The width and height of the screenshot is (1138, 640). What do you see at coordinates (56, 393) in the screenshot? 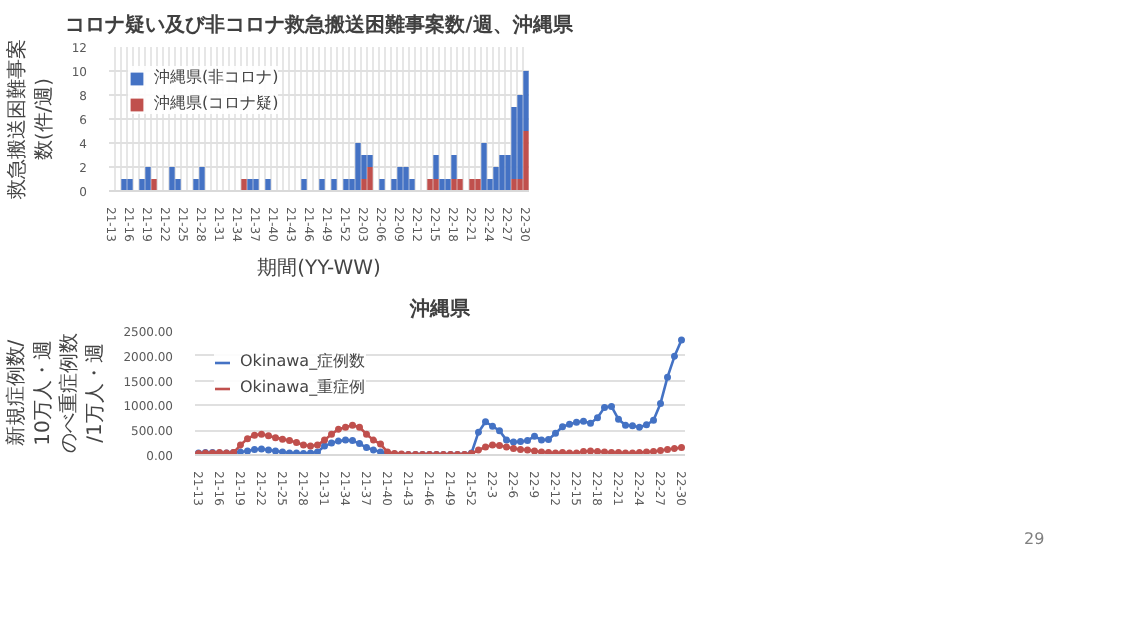
I see `y-axis-title: 新規症例数/10万人・週のべ重症例数/1万人・週` at bounding box center [56, 393].